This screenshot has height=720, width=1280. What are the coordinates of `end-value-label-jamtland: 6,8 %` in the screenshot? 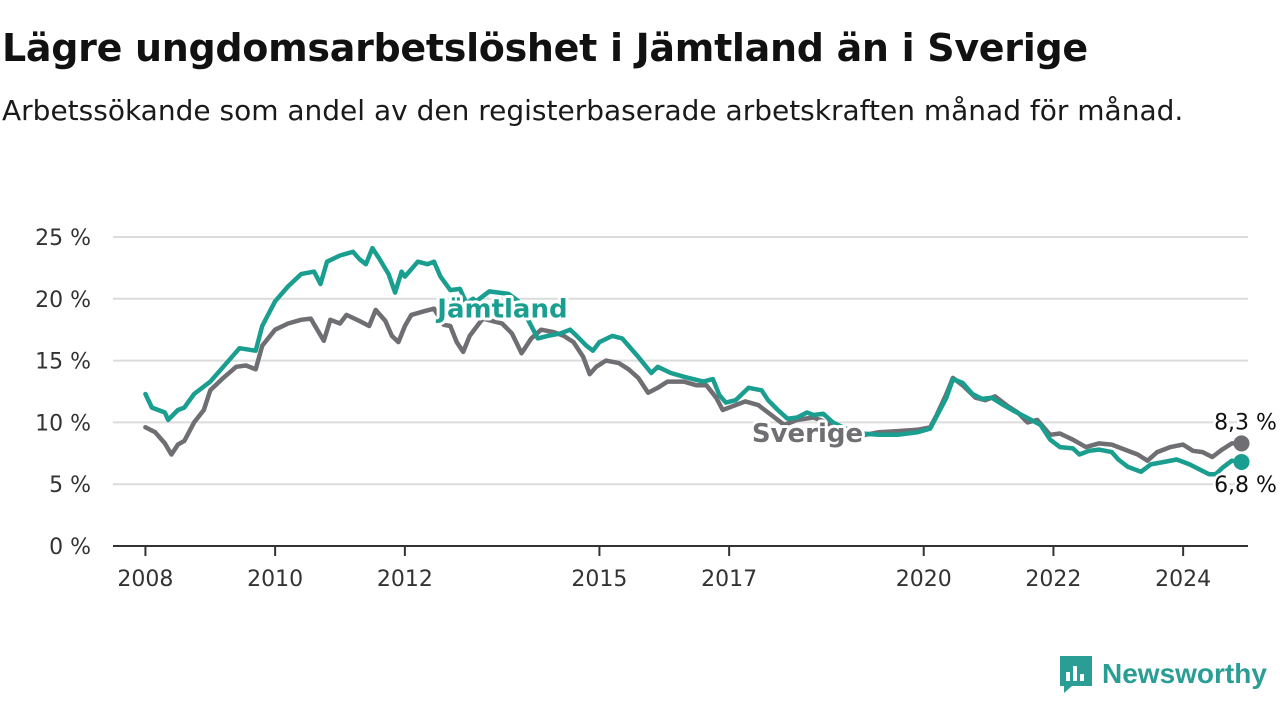 It's located at (1245, 485).